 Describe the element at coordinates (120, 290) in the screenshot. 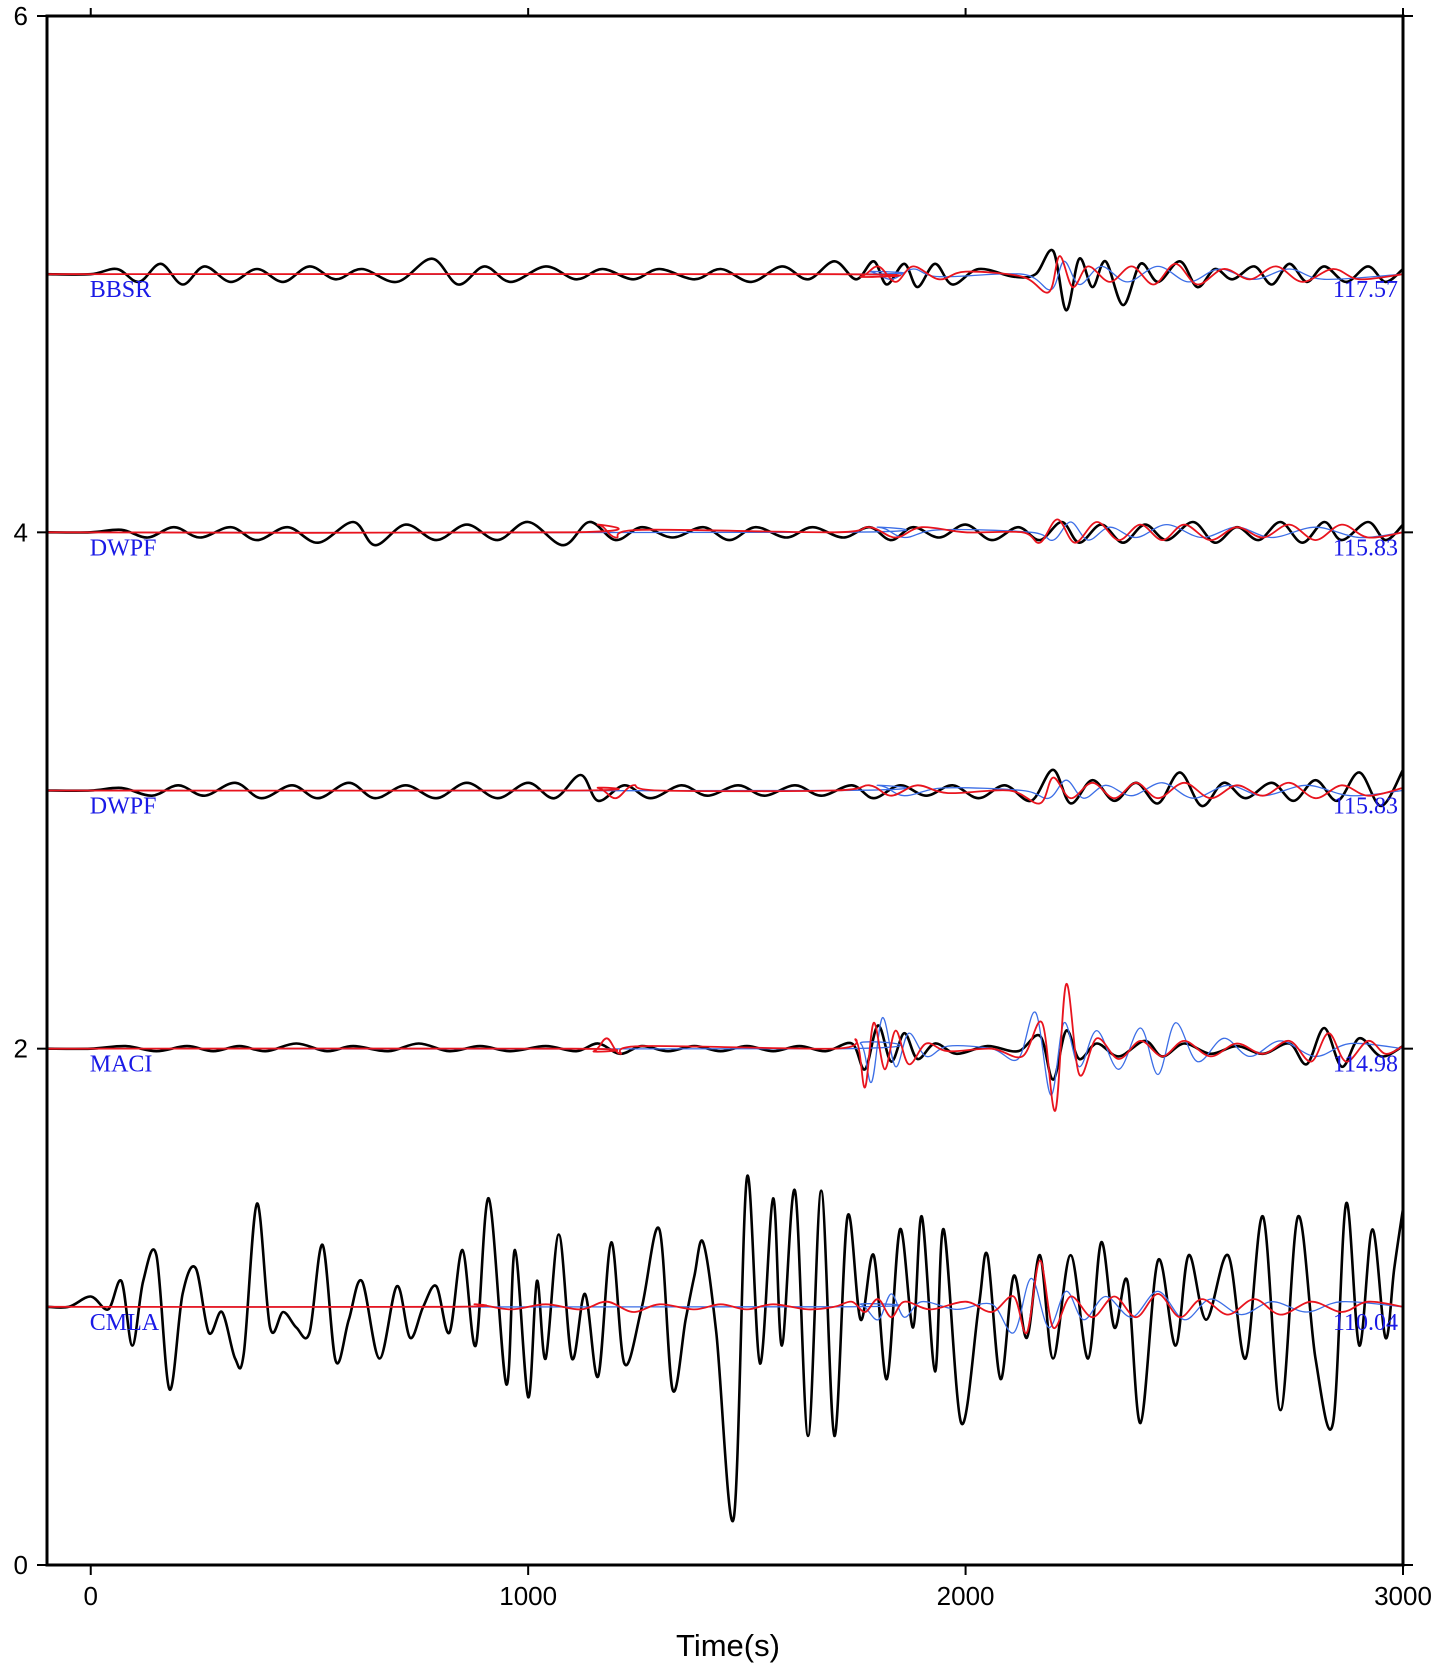

I see `station-label: BBSR` at that location.